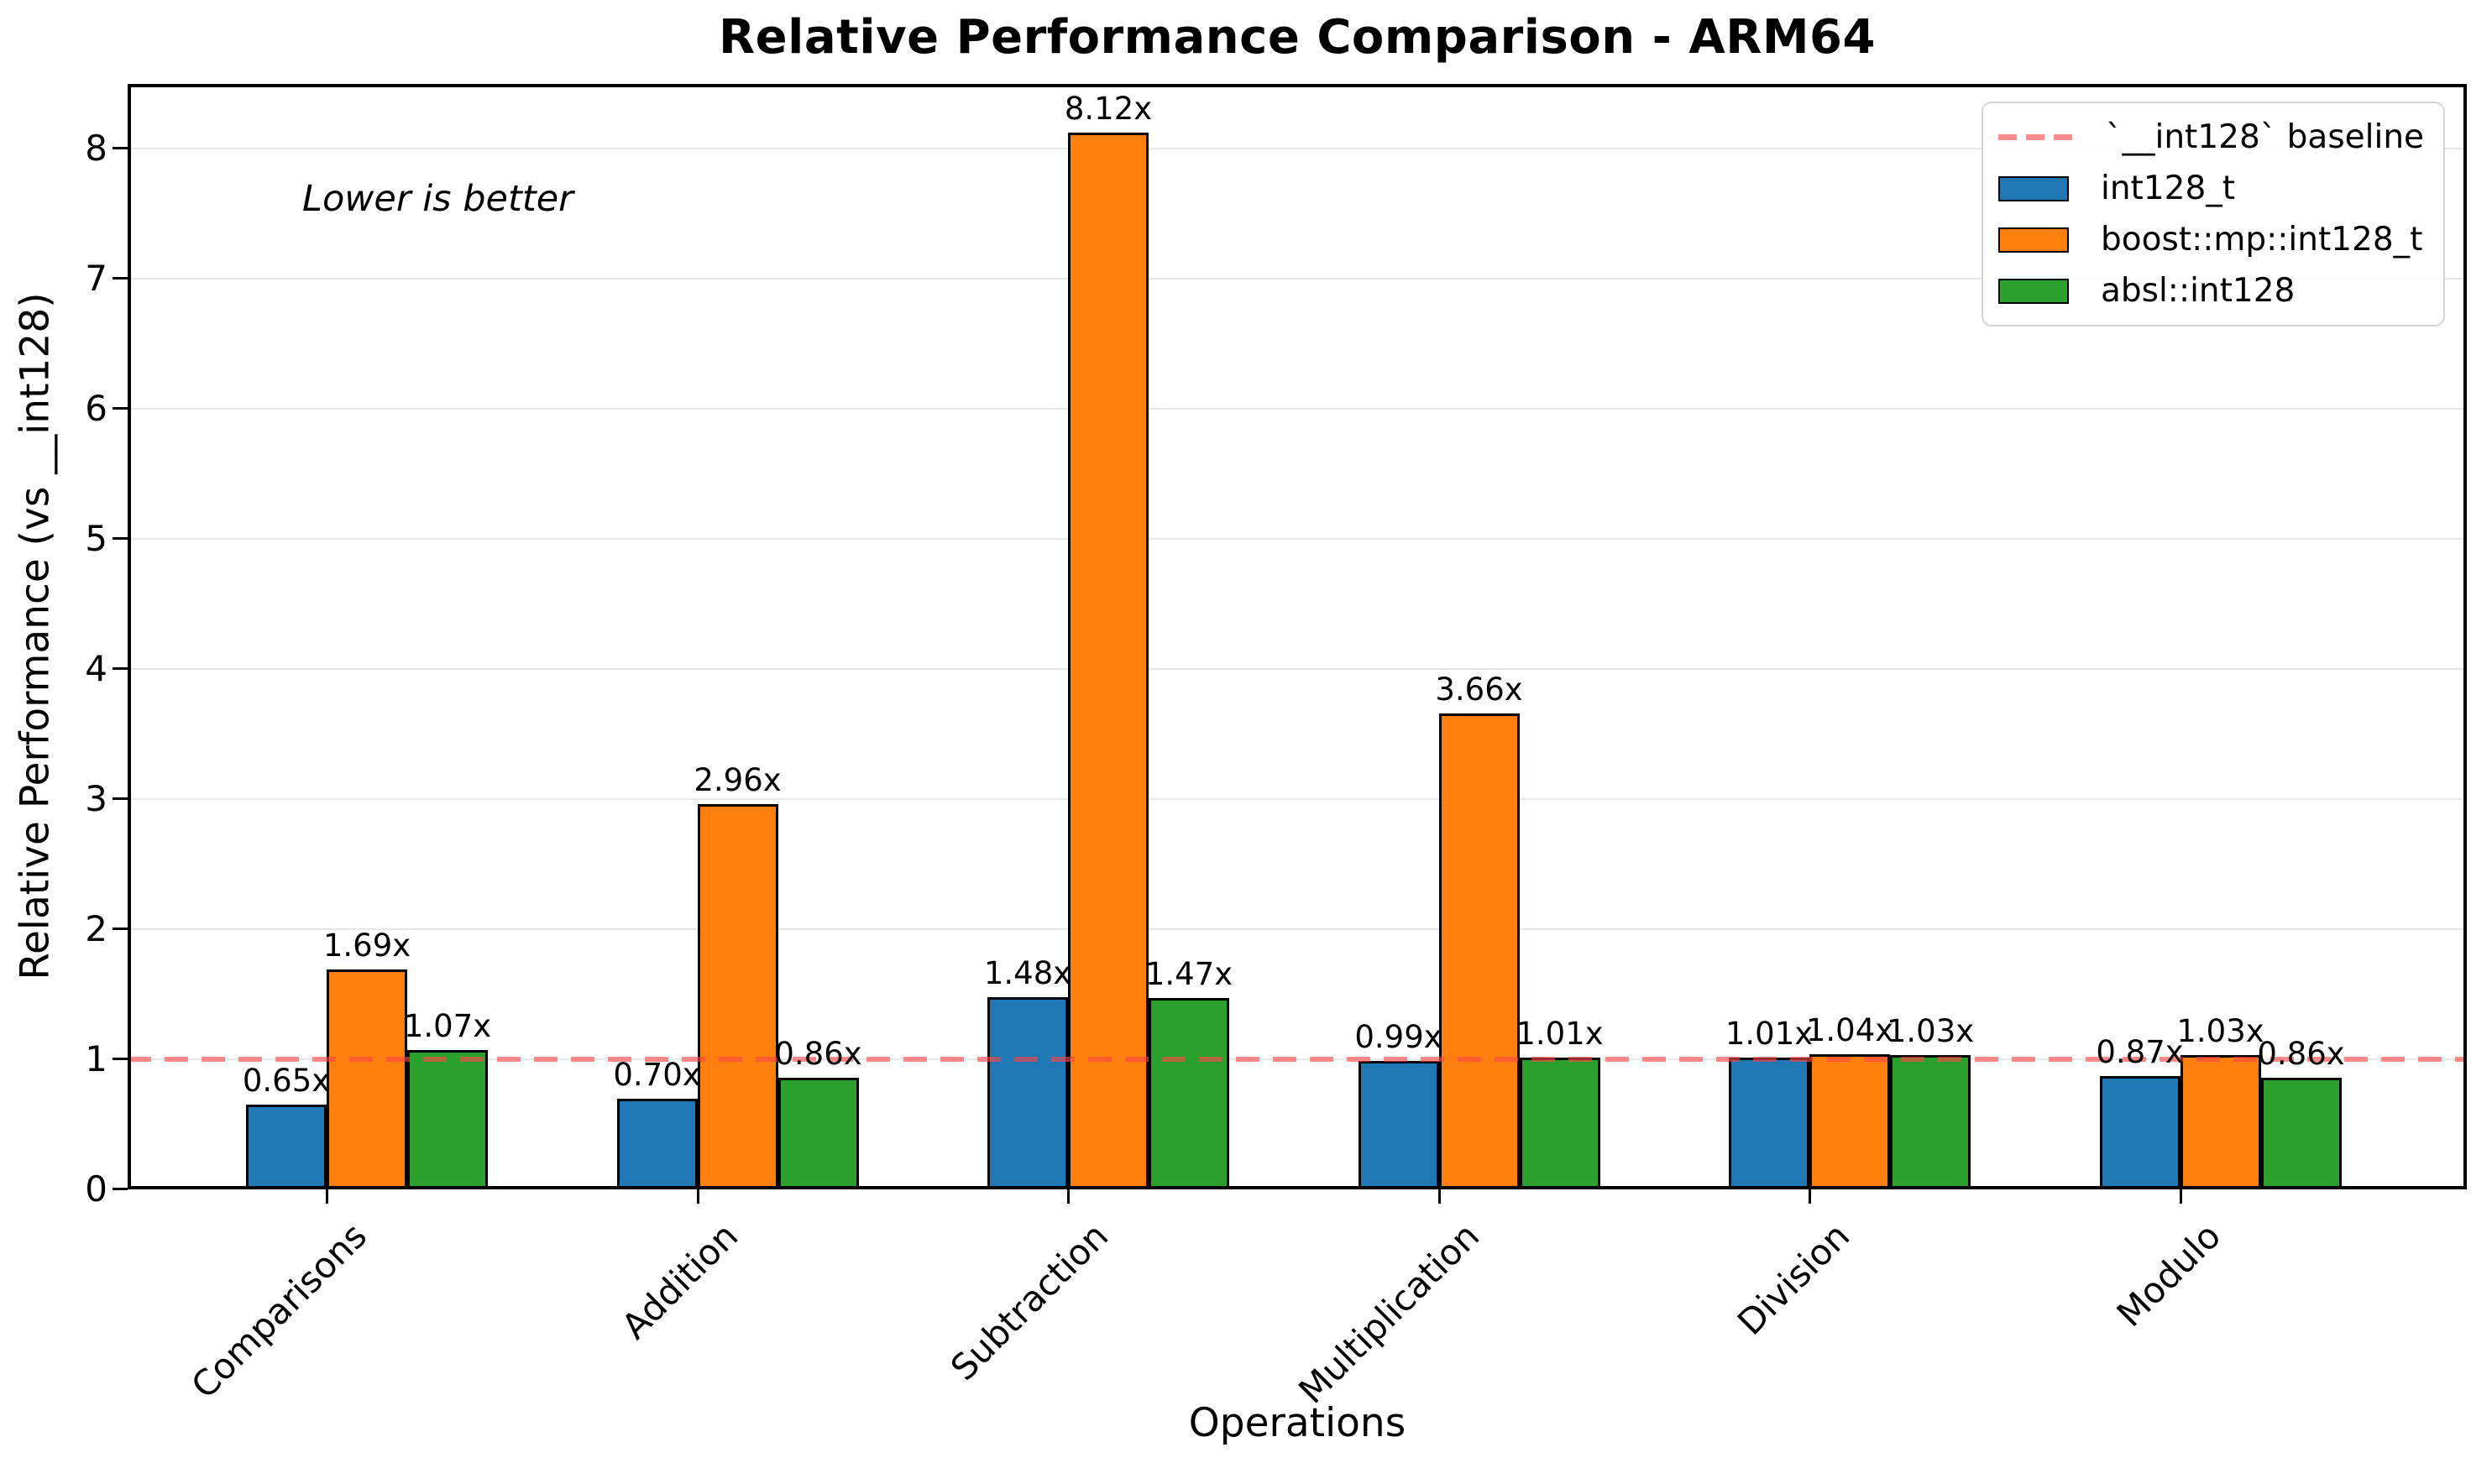 The width and height of the screenshot is (2492, 1484). What do you see at coordinates (96, 538) in the screenshot?
I see `y-tick-label: 5` at bounding box center [96, 538].